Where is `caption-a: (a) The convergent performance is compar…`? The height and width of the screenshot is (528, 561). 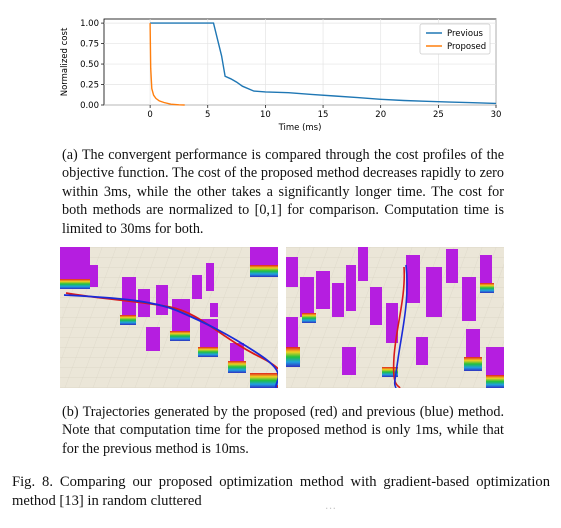 caption-a: (a) The convergent performance is compar… is located at coordinates (283, 192).